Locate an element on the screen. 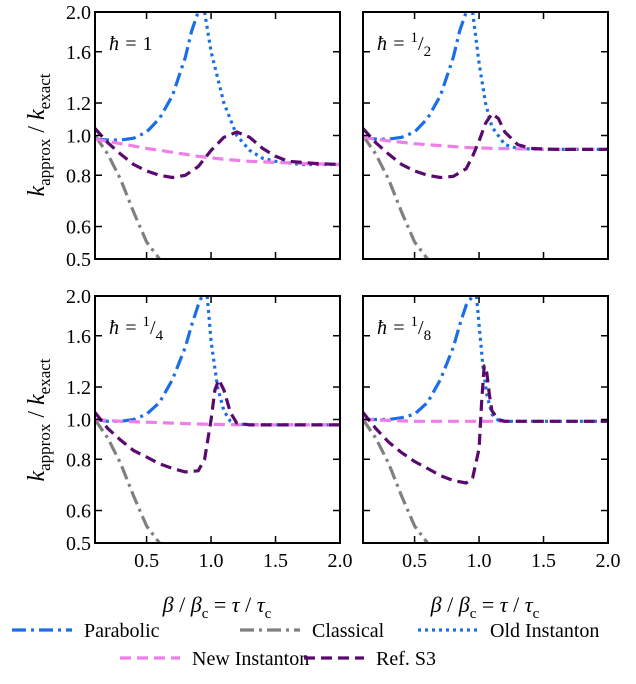 This screenshot has width=636, height=684. legend-item: New Instanton is located at coordinates (214, 659).